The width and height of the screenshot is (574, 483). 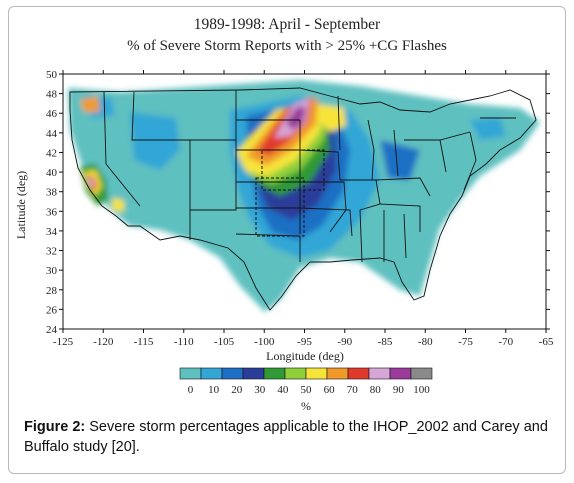 I want to click on y-tick-label: 34, so click(x=52, y=232).